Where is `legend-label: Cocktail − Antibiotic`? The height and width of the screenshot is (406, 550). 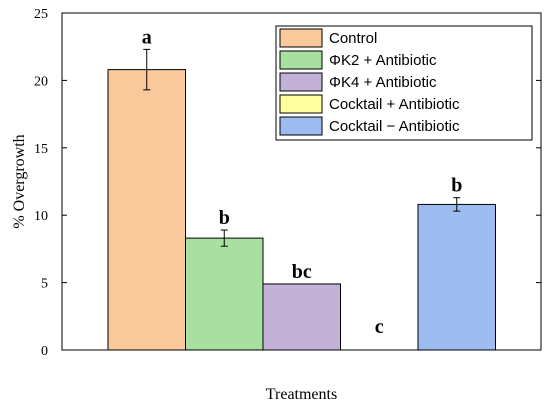
legend-label: Cocktail − Antibiotic is located at coordinates (394, 126).